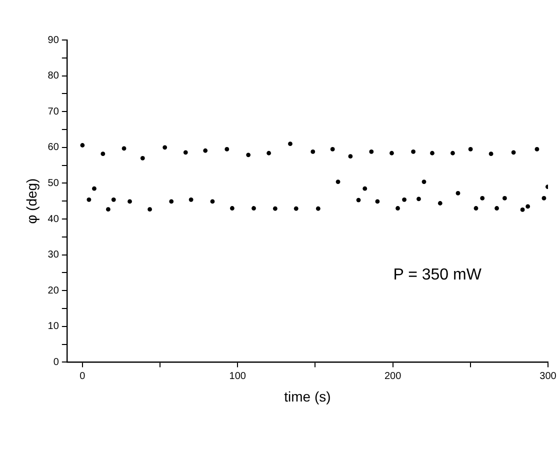 The width and height of the screenshot is (560, 465). Describe the element at coordinates (393, 376) in the screenshot. I see `x-tick-label: 200` at that location.